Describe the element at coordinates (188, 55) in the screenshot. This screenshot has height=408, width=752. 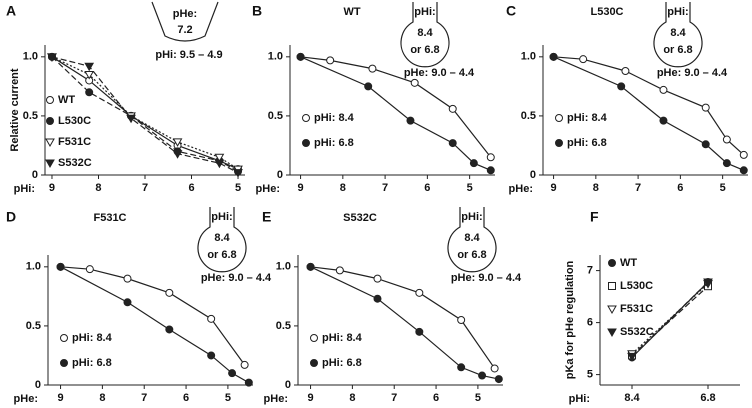
I see `inset-text: pHi: 9.5 – 4.9` at that location.